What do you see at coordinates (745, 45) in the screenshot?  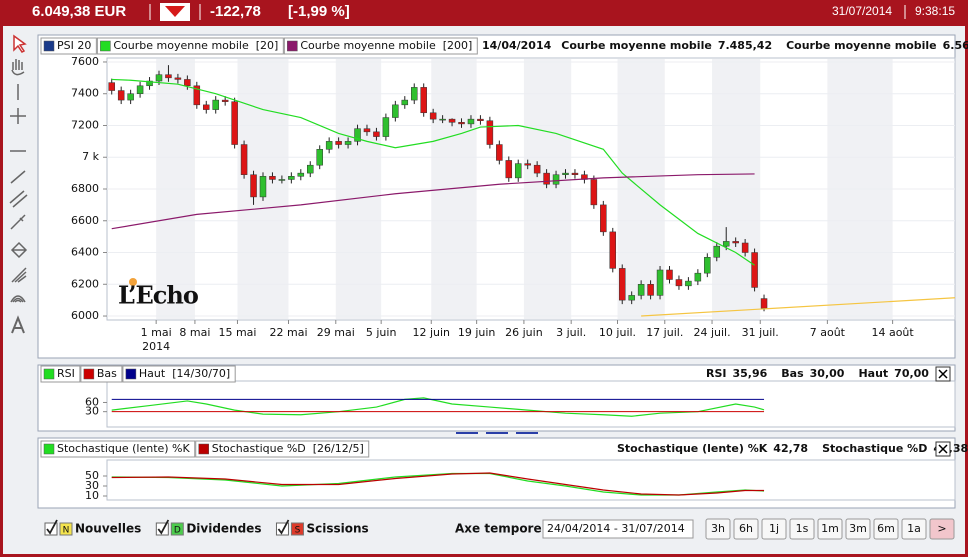 I see `readout-value: 7.485,42` at bounding box center [745, 45].